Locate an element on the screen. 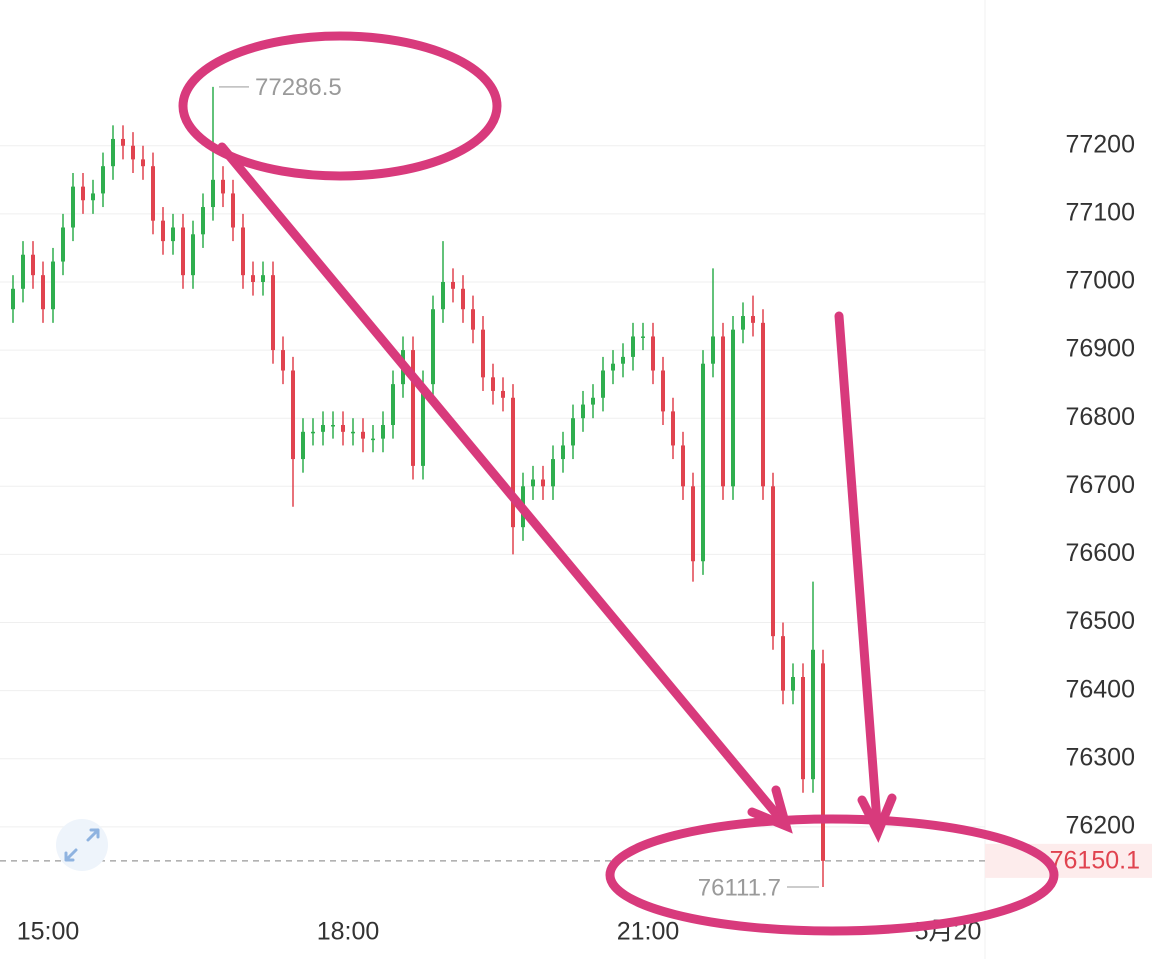 The width and height of the screenshot is (1152, 959). expand-button is located at coordinates (82, 845).